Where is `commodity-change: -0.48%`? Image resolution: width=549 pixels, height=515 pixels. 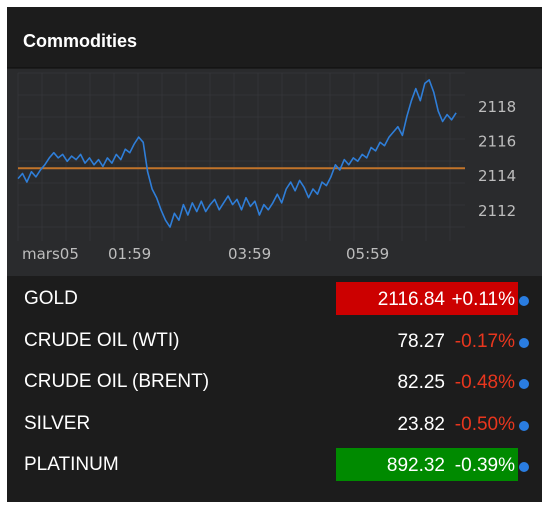
commodity-change: -0.48% is located at coordinates (484, 382).